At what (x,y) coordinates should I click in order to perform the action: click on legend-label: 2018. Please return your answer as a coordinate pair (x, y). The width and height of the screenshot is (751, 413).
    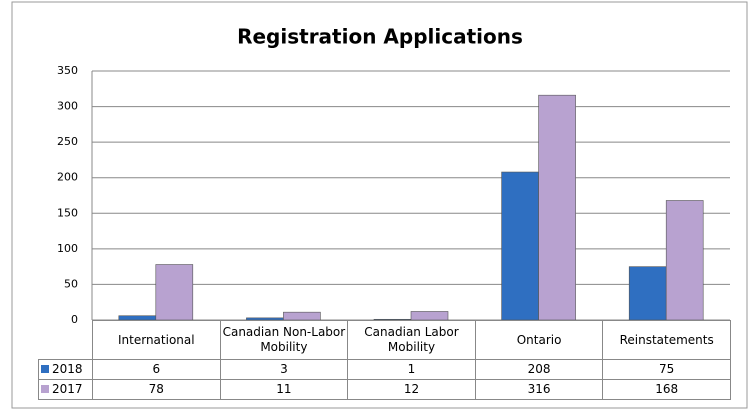
    Looking at the image, I should click on (67, 369).